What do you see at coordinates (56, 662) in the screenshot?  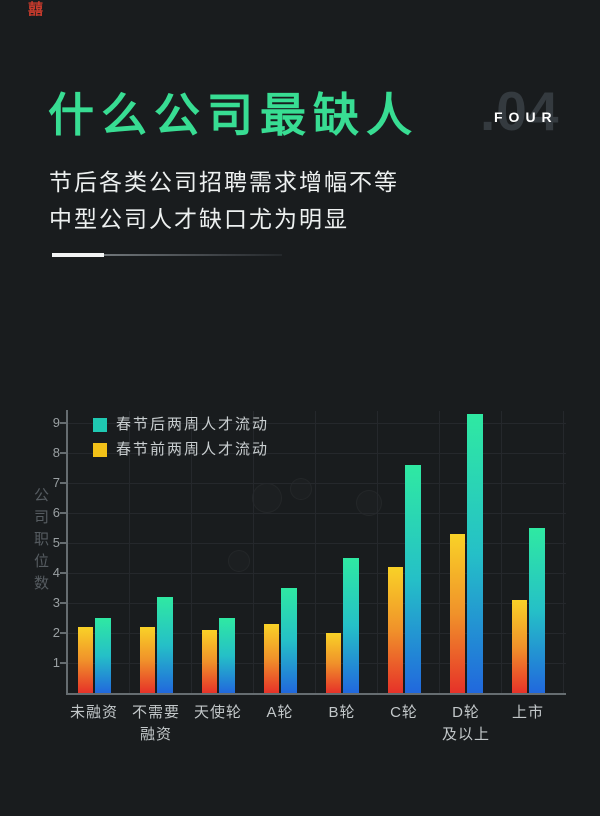 I see `y-tick-label: 1` at bounding box center [56, 662].